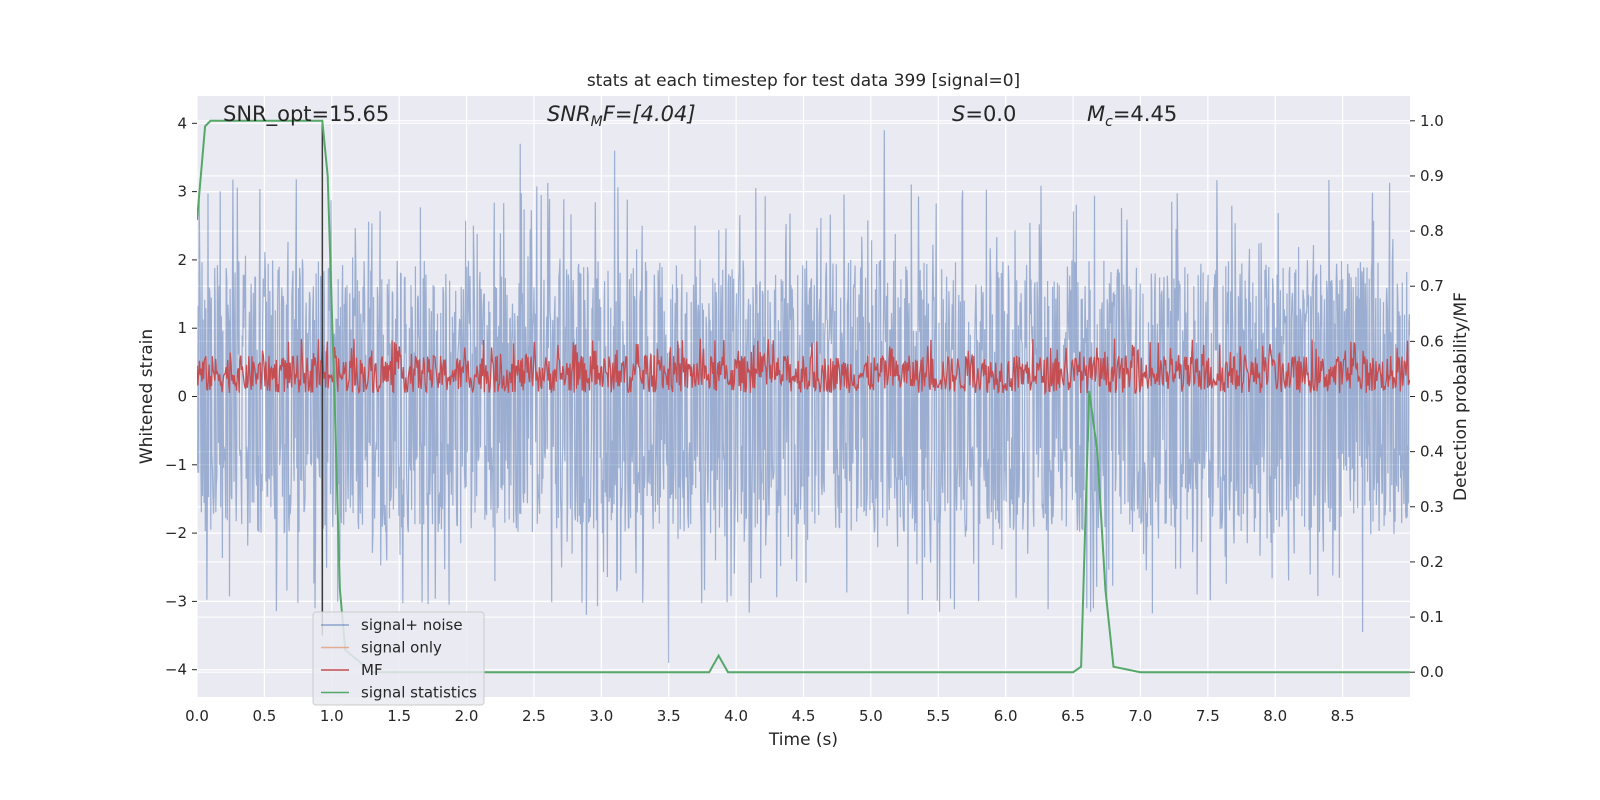 This screenshot has width=1600, height=800. I want to click on y-tick-label-right: 0.1, so click(1432, 617).